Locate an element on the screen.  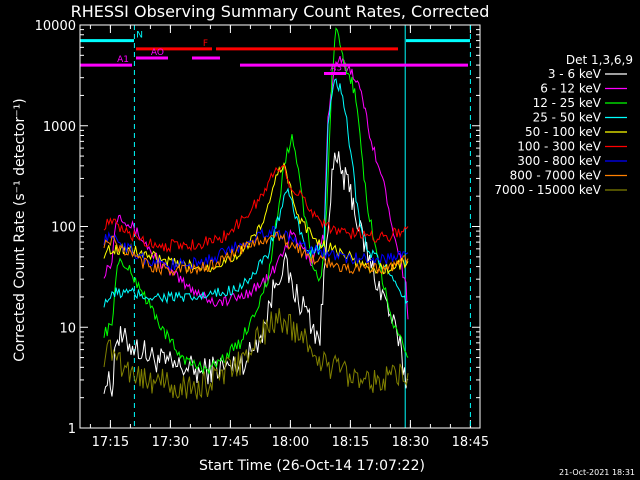
x-tick-label: 18:15 is located at coordinates (350, 442).